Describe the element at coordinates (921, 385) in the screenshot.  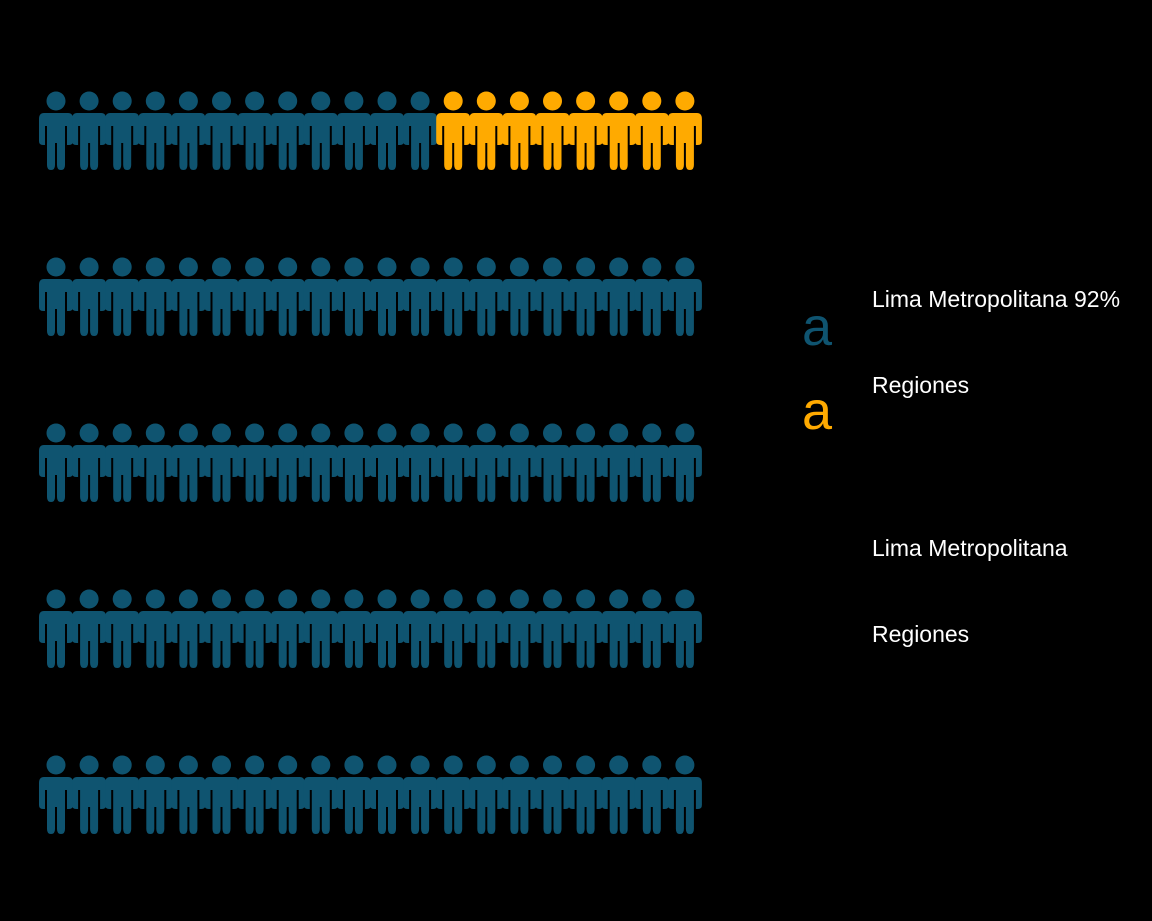
I see `legend-label-regiones: Regiones` at that location.